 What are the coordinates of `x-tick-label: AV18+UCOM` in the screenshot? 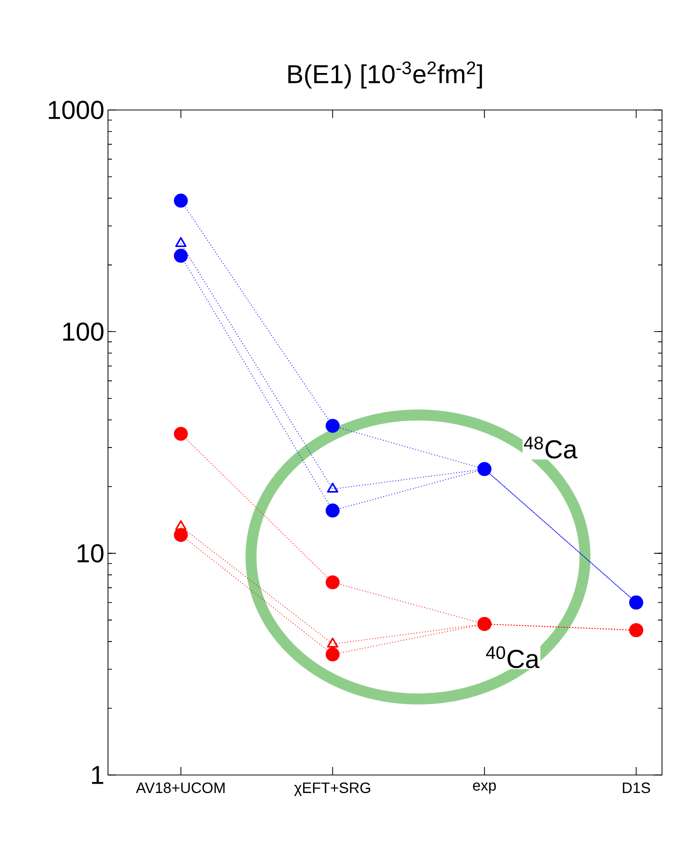 It's located at (180, 788).